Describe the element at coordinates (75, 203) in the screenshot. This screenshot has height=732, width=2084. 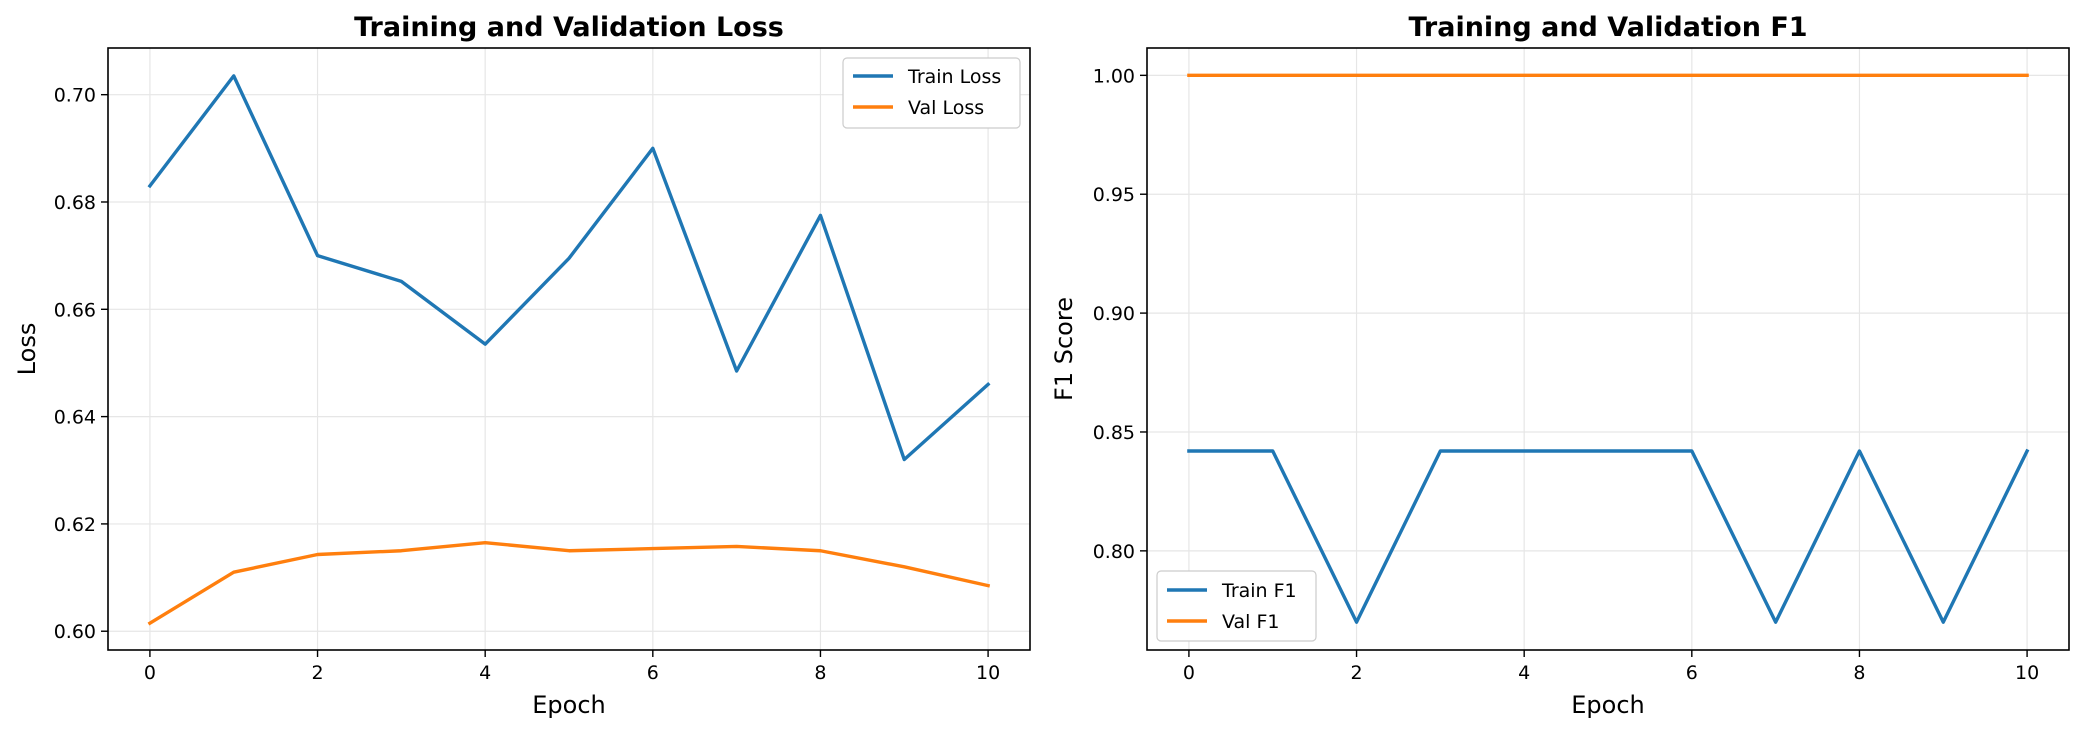
I see `loss-y-tick-label: 0.68` at that location.